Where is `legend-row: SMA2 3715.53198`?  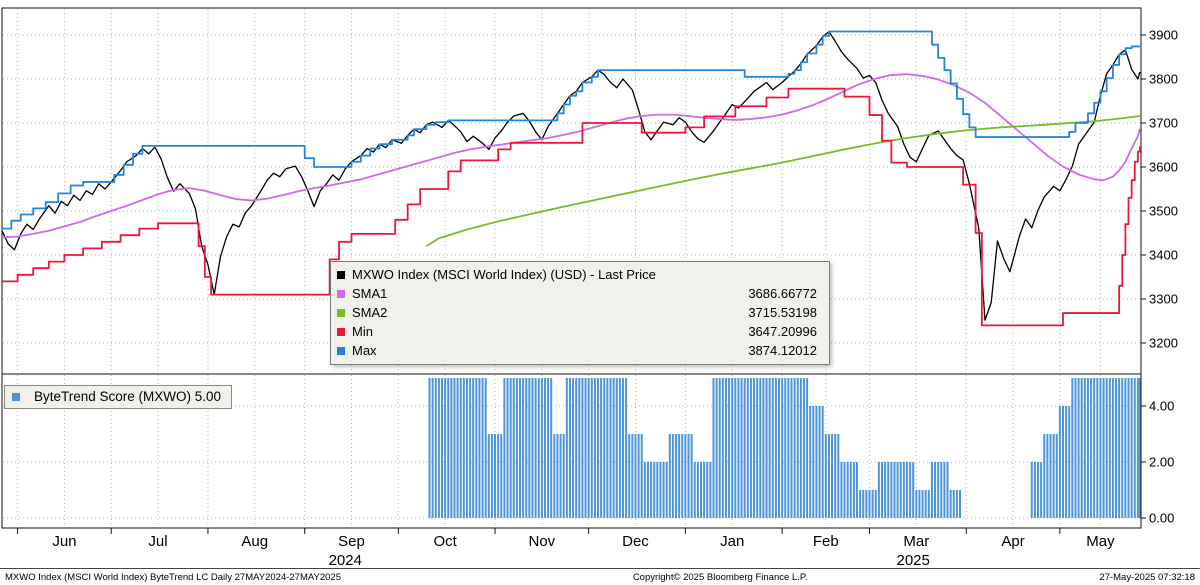 legend-row: SMA2 3715.53198 is located at coordinates (577, 312).